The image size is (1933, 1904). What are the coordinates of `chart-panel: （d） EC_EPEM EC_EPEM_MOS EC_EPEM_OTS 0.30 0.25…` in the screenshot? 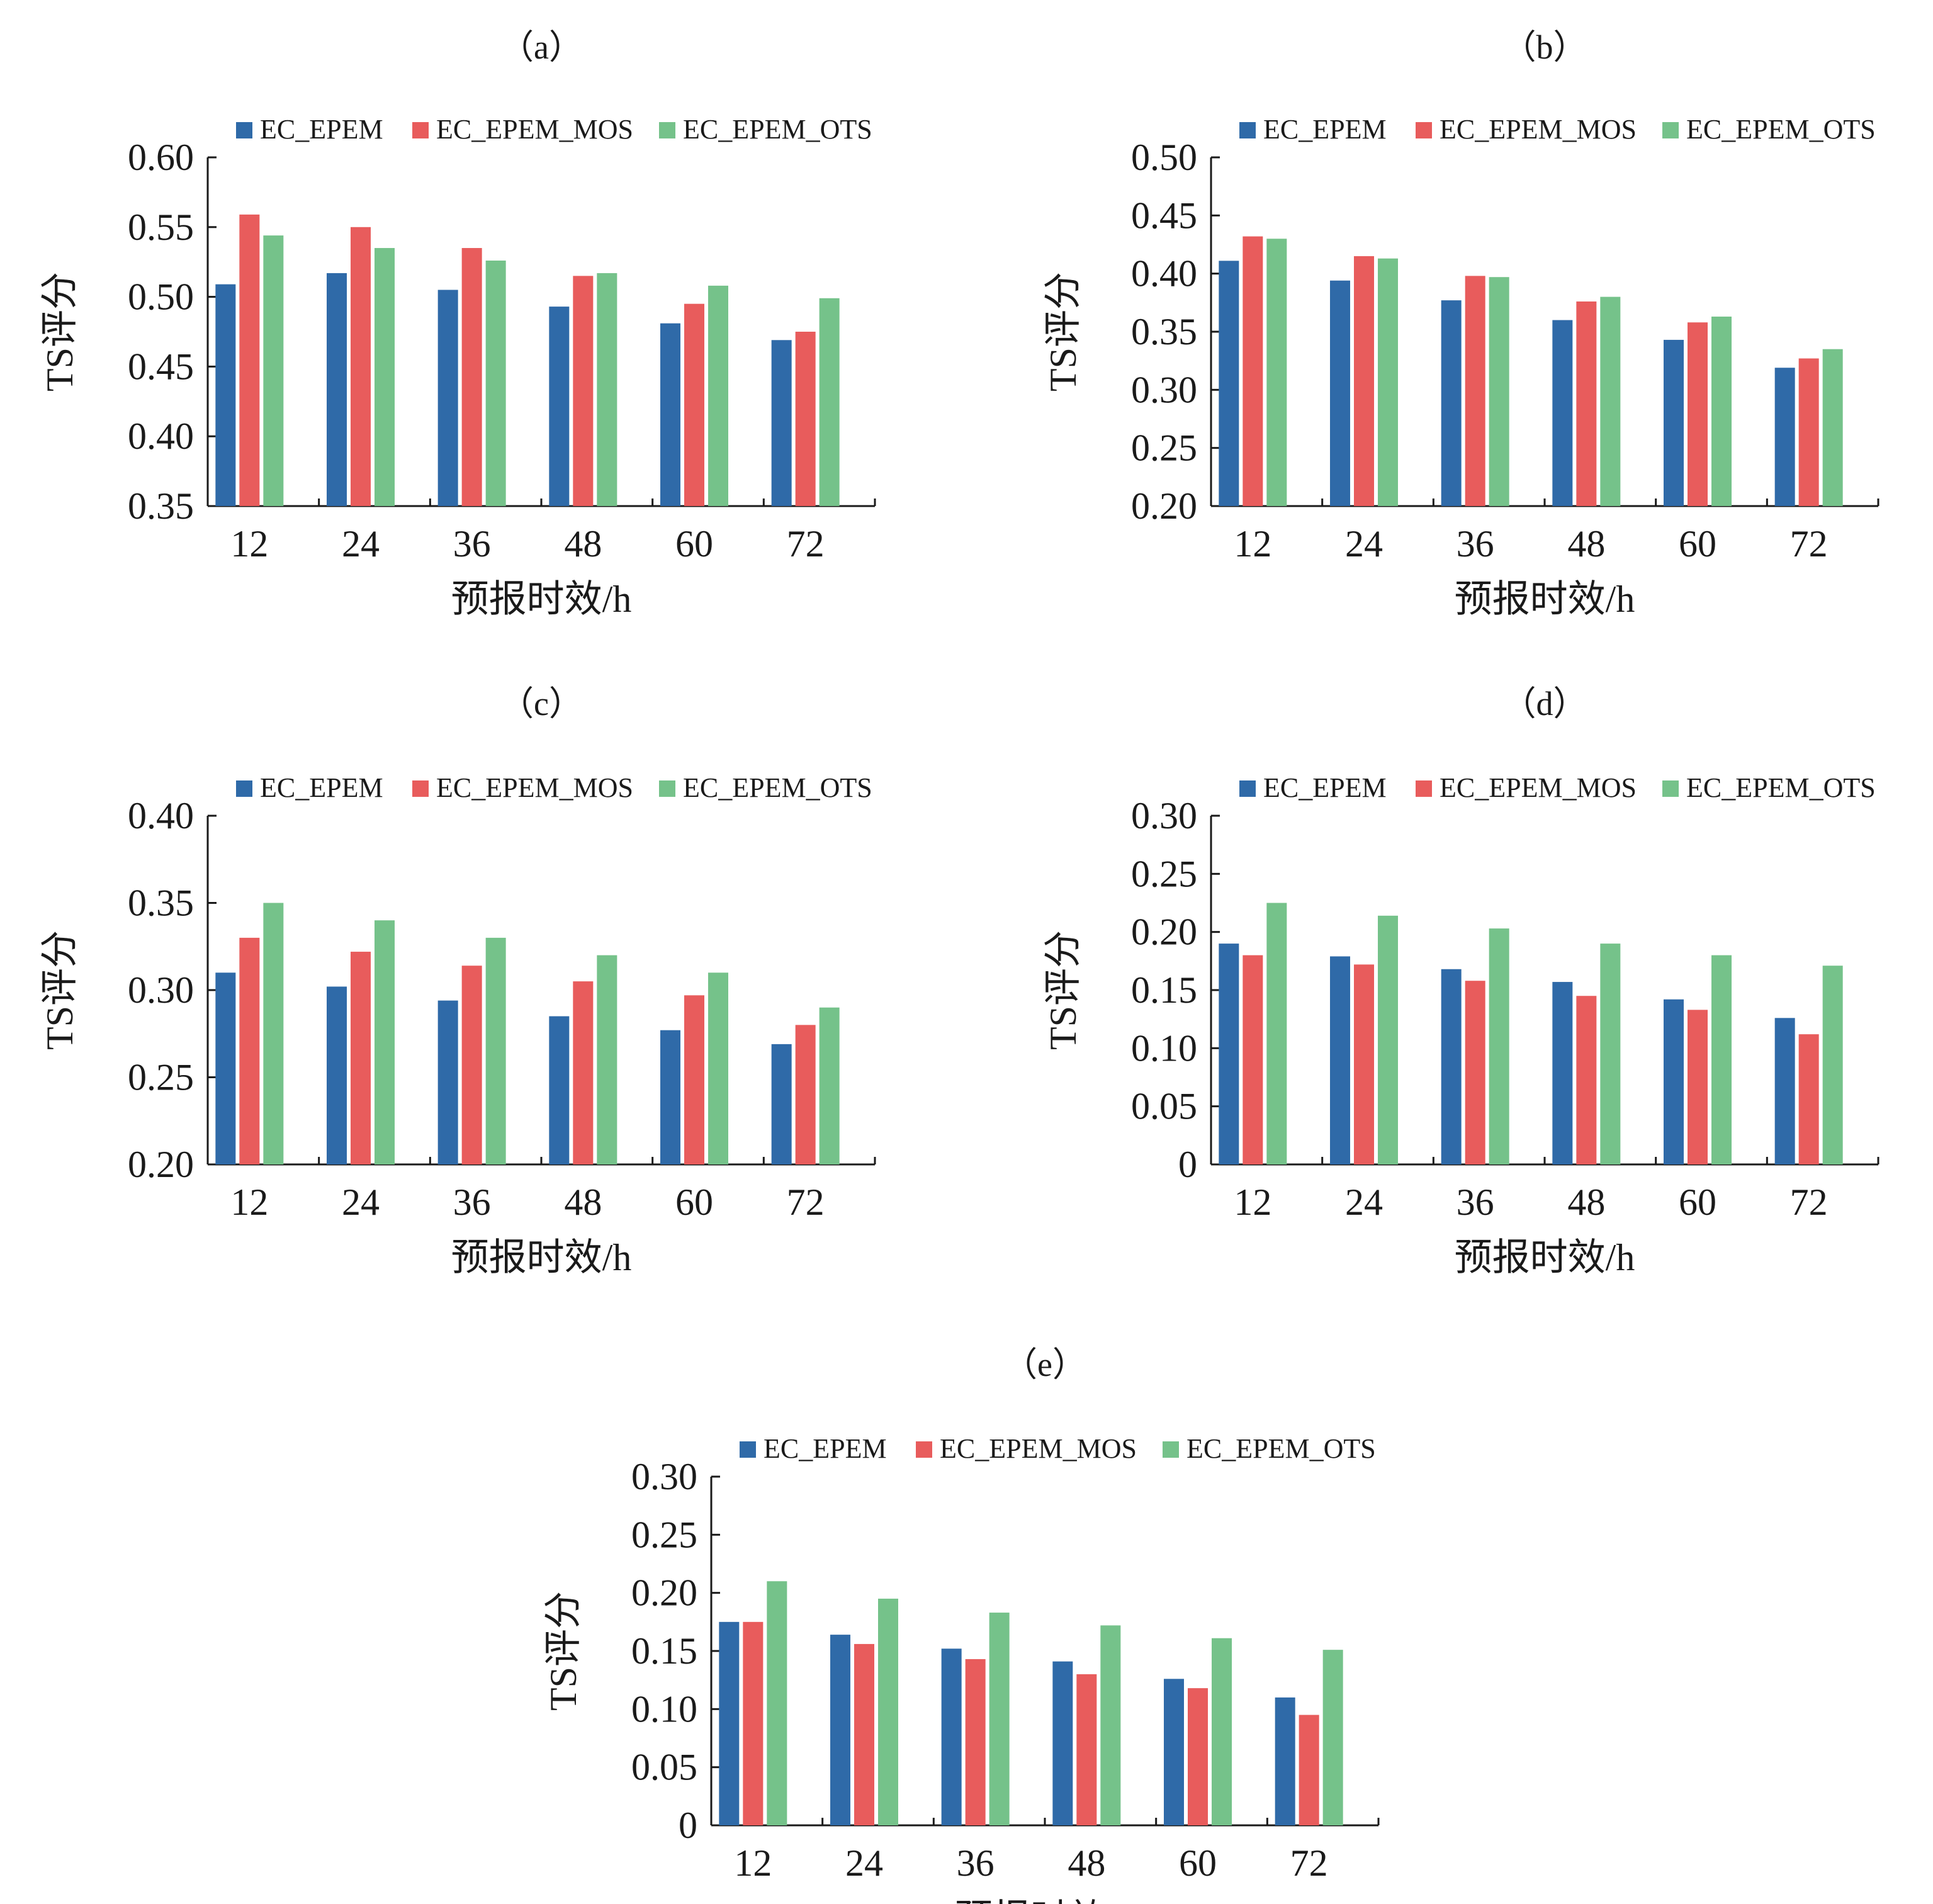 It's located at (1460, 981).